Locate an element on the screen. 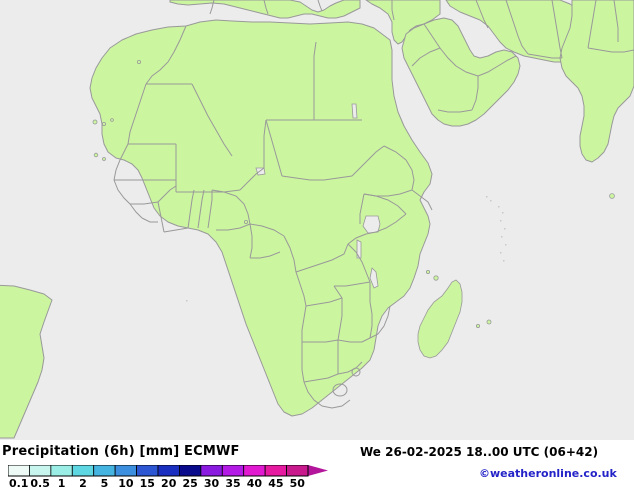 The image size is (634, 490). colorbar-tick-label: 0.1 is located at coordinates (19, 483).